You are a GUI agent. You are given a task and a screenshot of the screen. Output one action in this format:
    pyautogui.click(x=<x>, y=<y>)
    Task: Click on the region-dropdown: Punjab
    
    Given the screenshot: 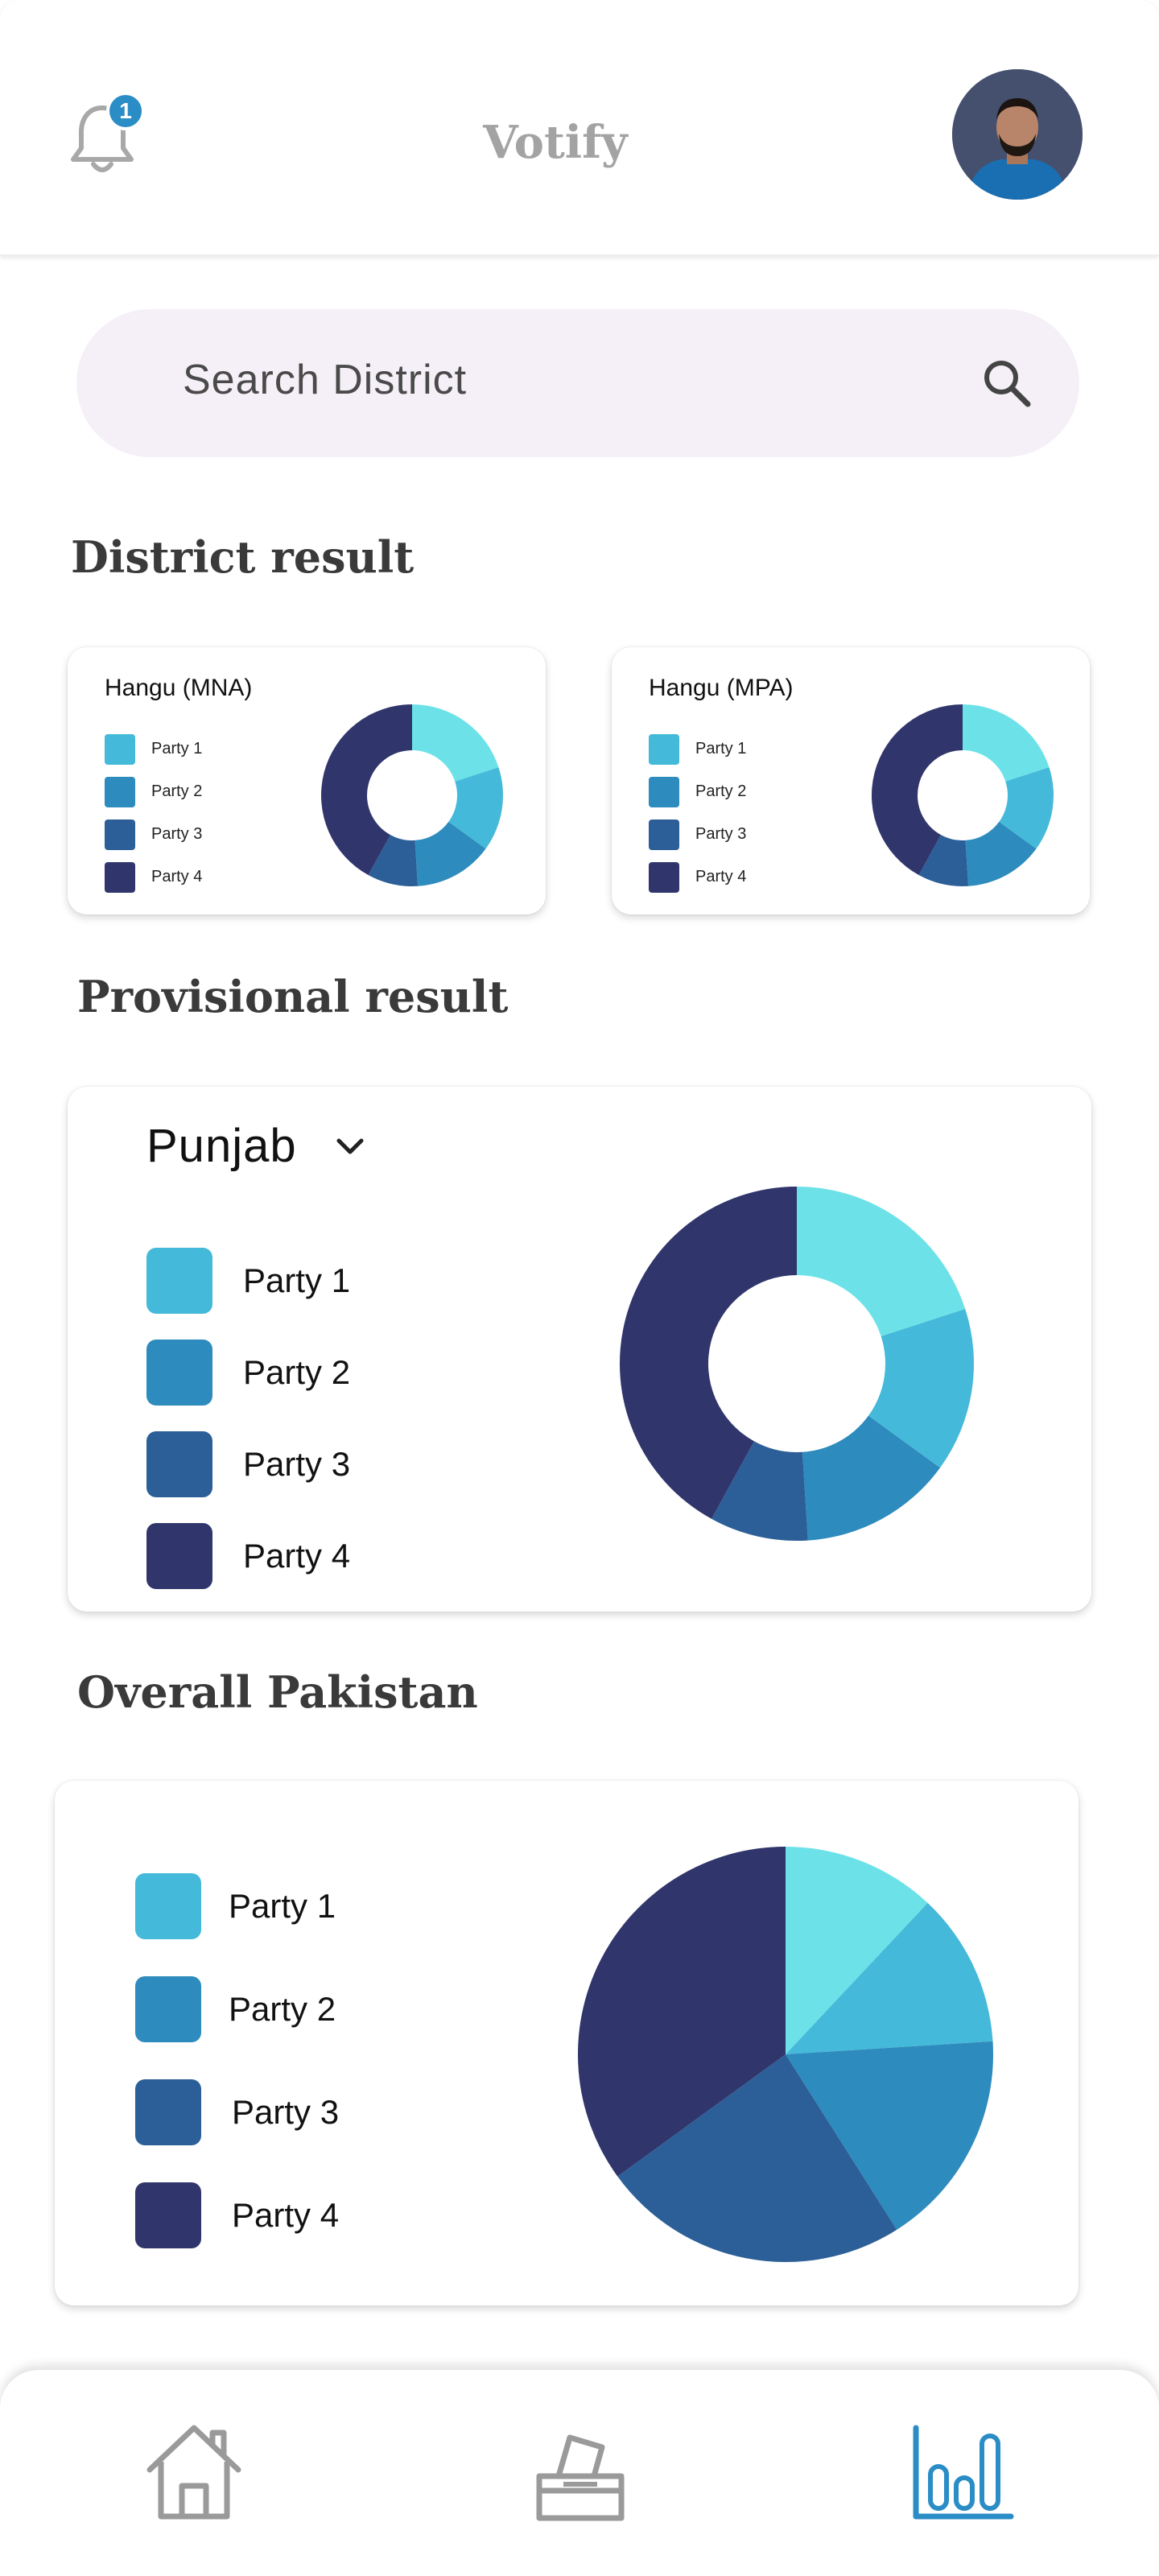 What is the action you would take?
    pyautogui.click(x=257, y=1146)
    